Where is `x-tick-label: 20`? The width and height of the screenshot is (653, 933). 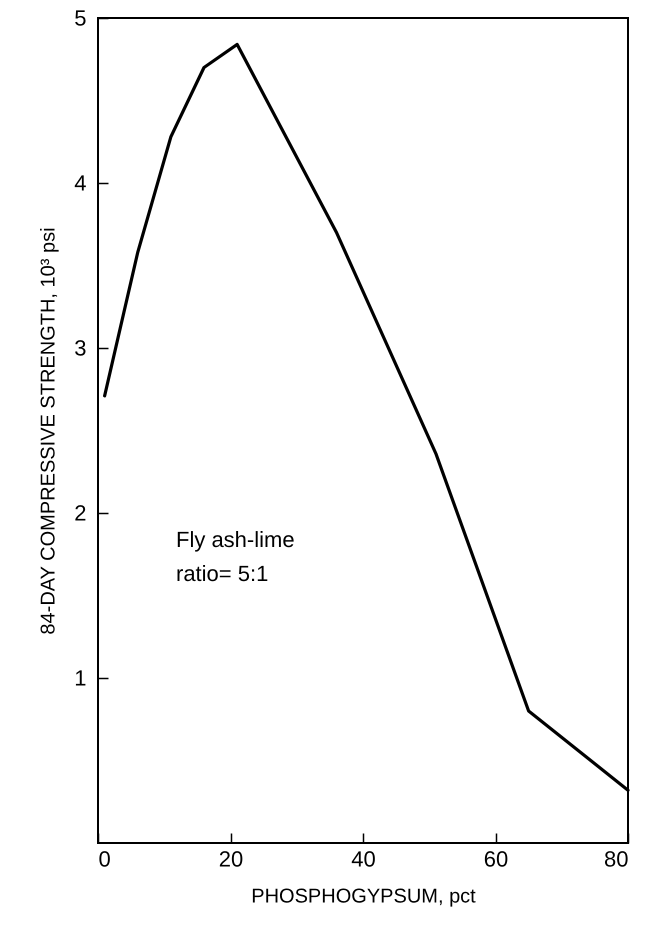
x-tick-label: 20 is located at coordinates (231, 859).